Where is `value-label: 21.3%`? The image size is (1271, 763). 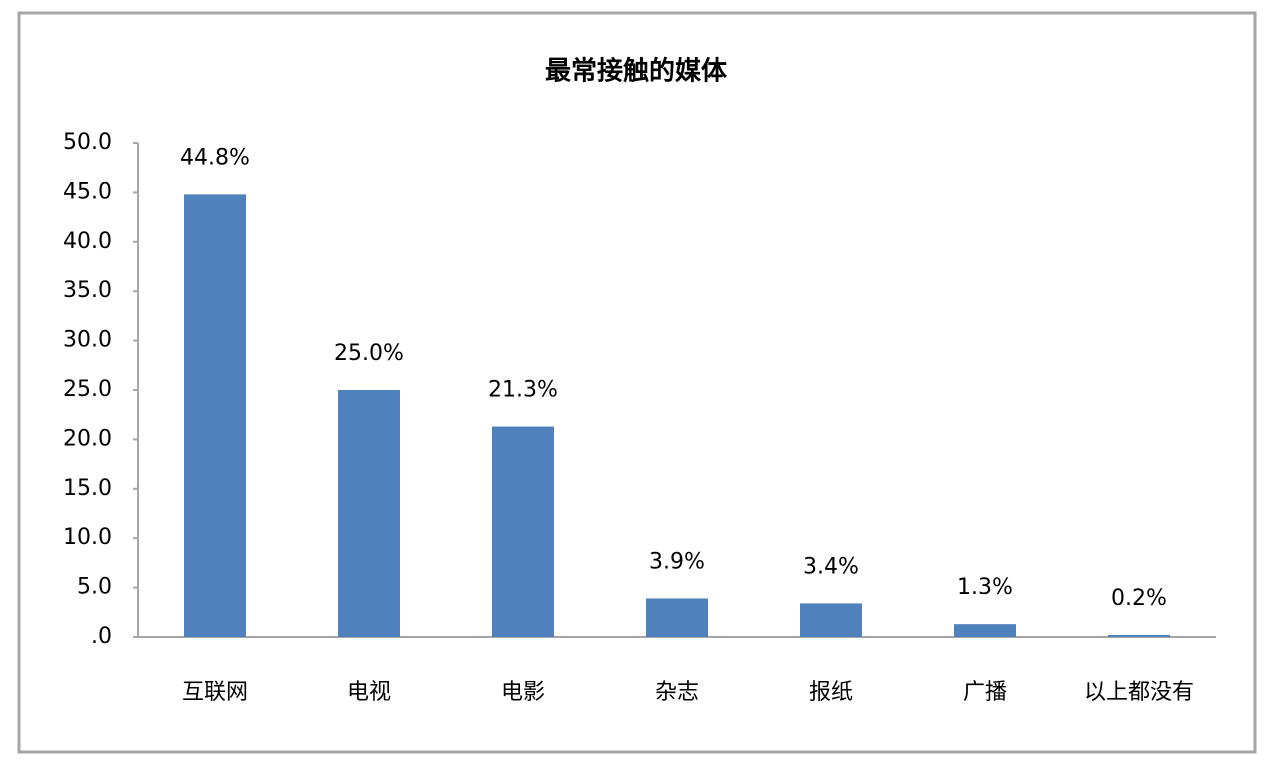 value-label: 21.3% is located at coordinates (523, 390).